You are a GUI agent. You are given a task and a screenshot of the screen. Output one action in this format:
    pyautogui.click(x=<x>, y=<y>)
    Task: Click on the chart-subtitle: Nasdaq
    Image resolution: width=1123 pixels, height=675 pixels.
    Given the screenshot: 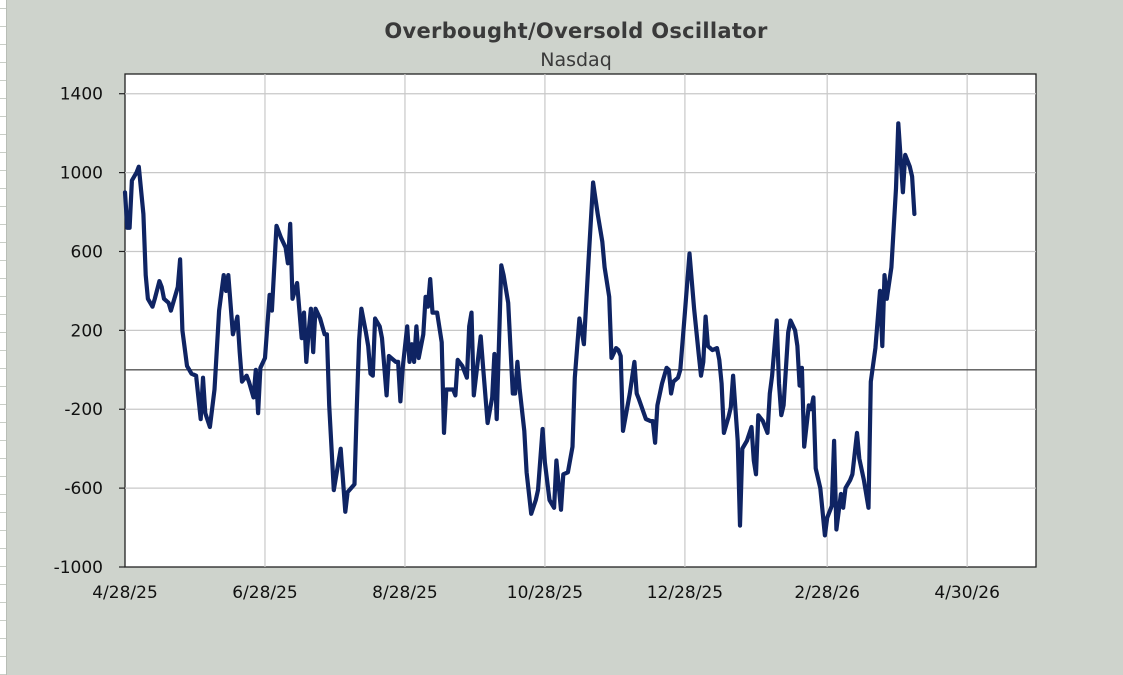 What is the action you would take?
    pyautogui.click(x=576, y=60)
    